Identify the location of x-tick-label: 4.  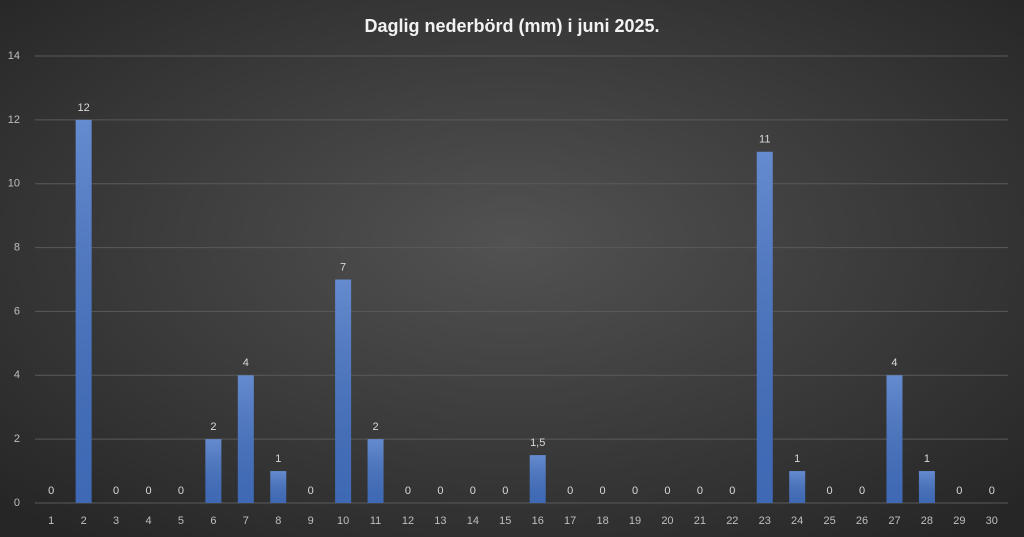
(148, 521).